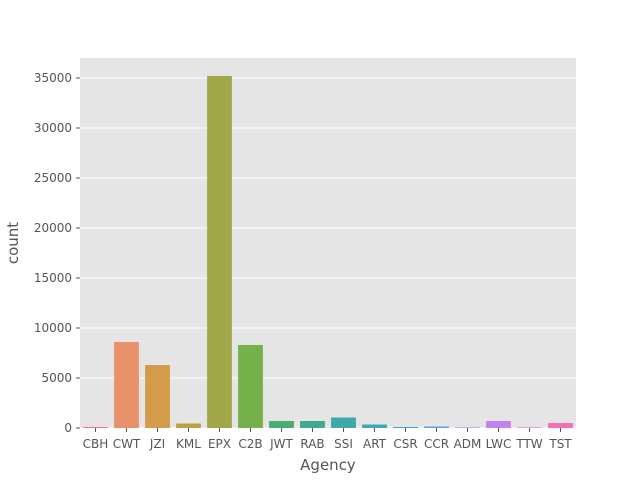 Image resolution: width=640 pixels, height=480 pixels. Describe the element at coordinates (405, 427) in the screenshot. I see `bar-csr` at that location.